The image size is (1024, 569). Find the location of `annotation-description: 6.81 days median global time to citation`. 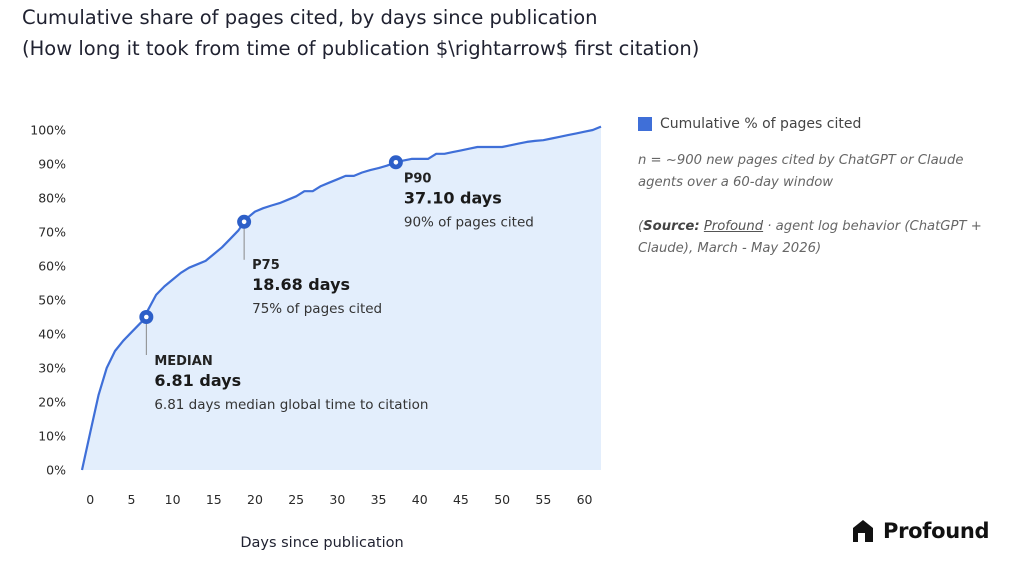

annotation-description: 6.81 days median global time to citation is located at coordinates (291, 405).